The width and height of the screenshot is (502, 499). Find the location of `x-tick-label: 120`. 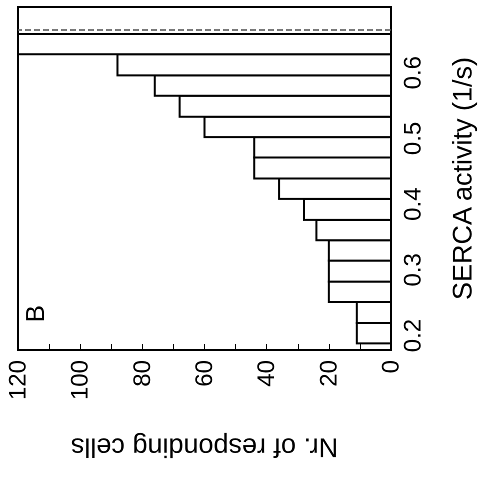

x-tick-label: 120 is located at coordinates (18, 380).